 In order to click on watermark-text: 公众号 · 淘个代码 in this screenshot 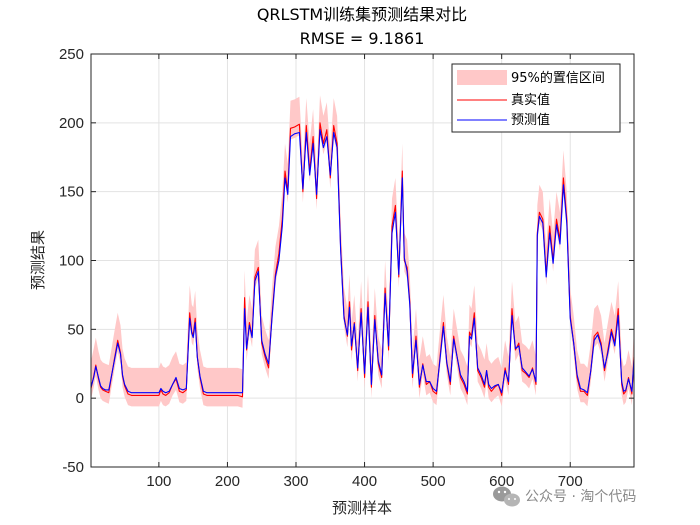, I will do `click(580, 497)`.